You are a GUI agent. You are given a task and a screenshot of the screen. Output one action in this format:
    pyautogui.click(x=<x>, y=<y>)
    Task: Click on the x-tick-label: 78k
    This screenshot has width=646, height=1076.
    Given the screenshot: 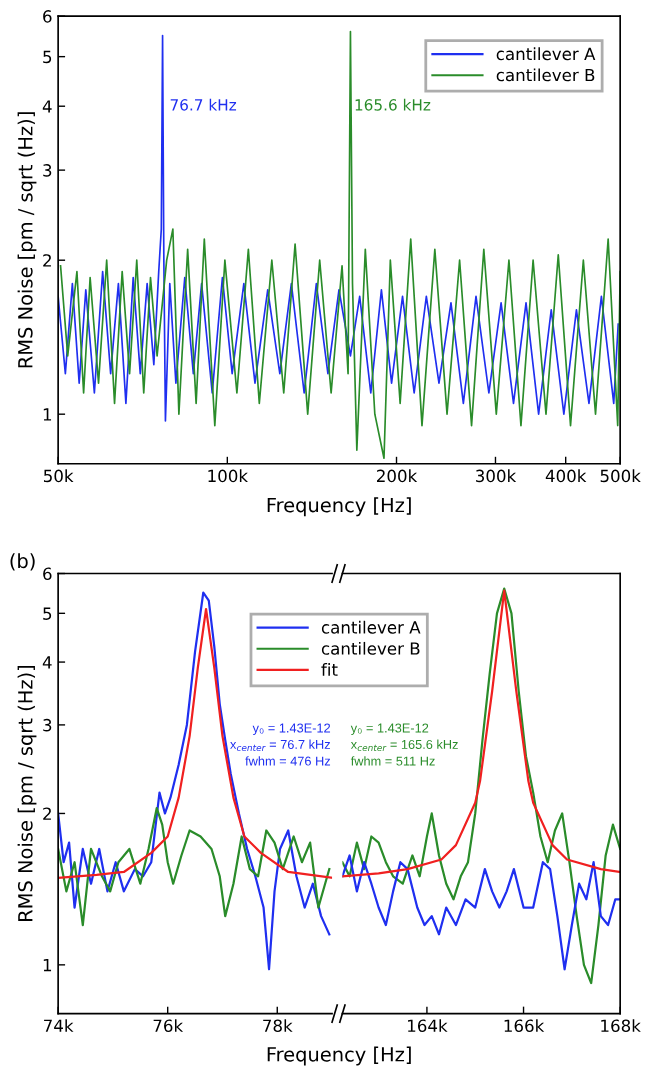 What is the action you would take?
    pyautogui.click(x=278, y=1026)
    